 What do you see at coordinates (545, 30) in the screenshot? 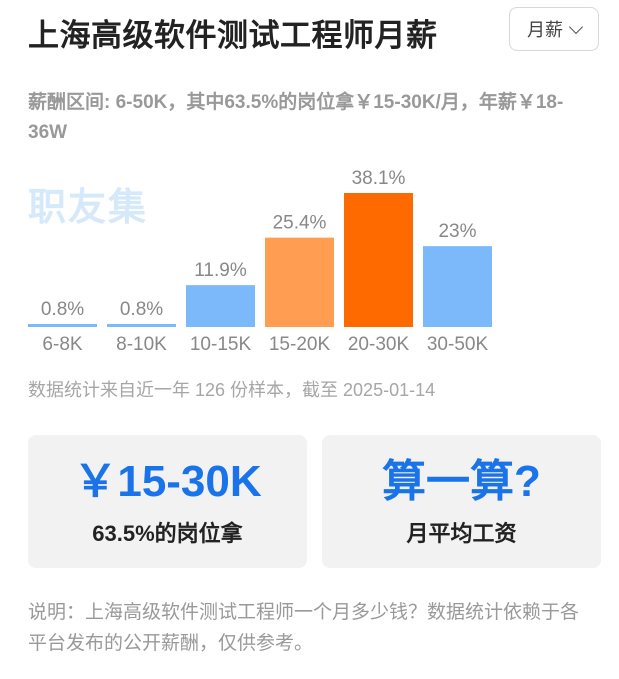
I see `period-select-value: 月薪` at bounding box center [545, 30].